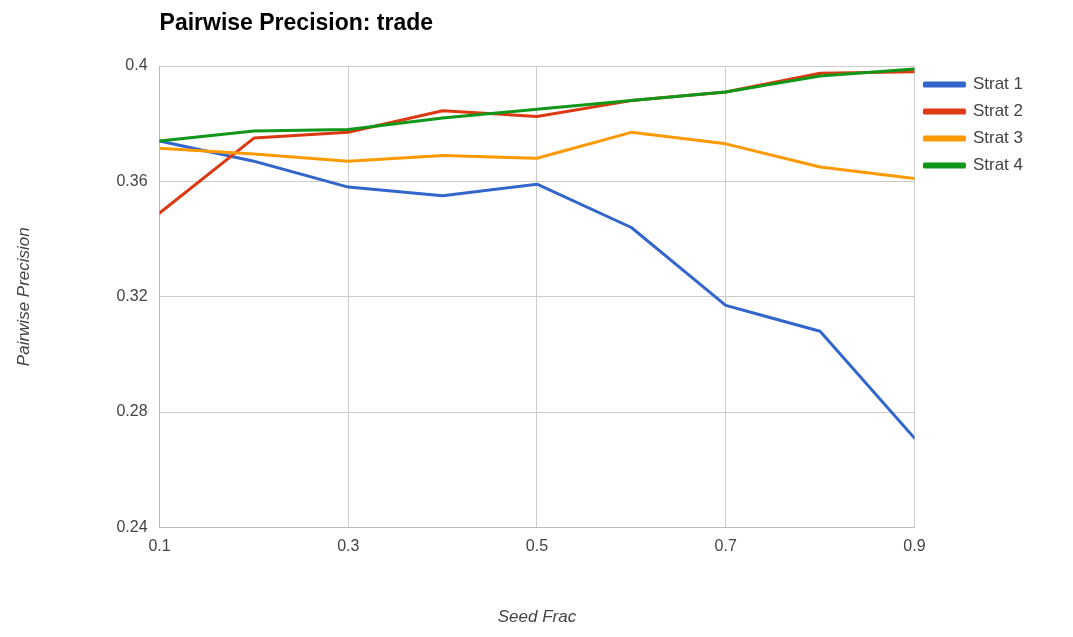 This screenshot has width=1073, height=637. Describe the element at coordinates (998, 165) in the screenshot. I see `legend-label: Strat 4` at that location.